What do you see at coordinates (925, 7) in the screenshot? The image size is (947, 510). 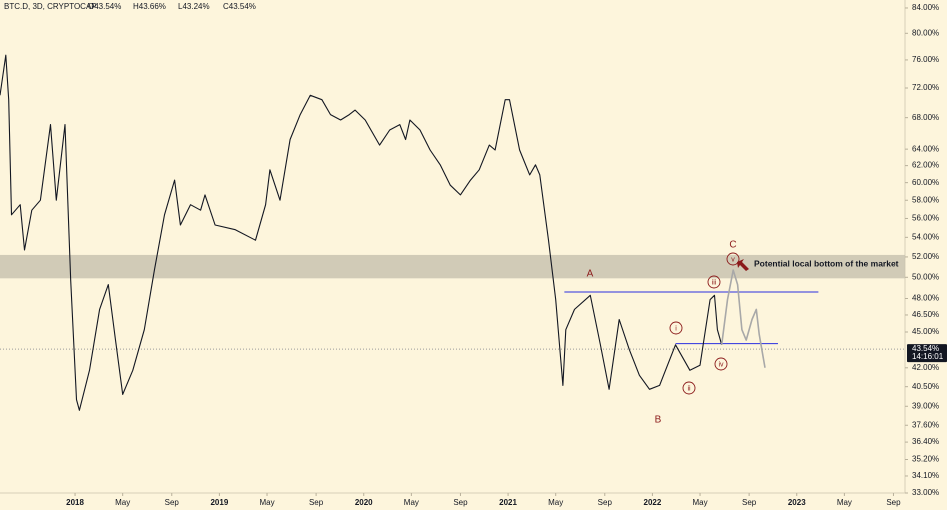 I see `y-tick-label: 84.00%` at bounding box center [925, 7].